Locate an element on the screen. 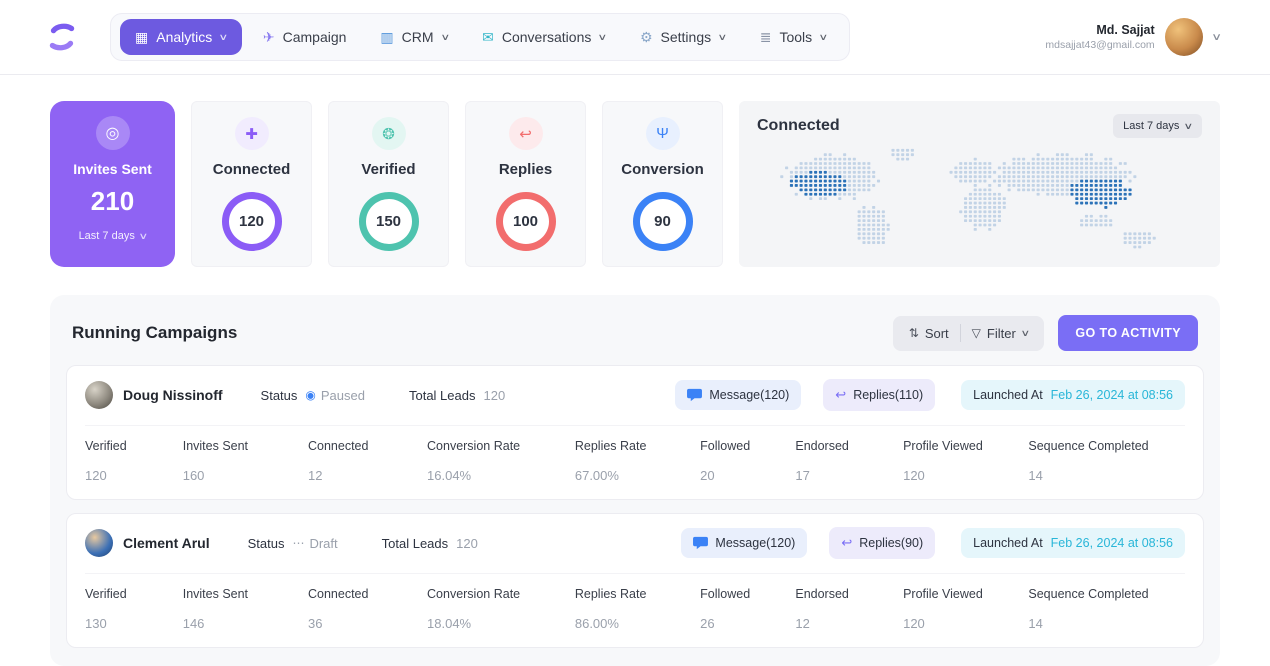 The height and width of the screenshot is (666, 1270). stat-label: Conversion is located at coordinates (662, 170).